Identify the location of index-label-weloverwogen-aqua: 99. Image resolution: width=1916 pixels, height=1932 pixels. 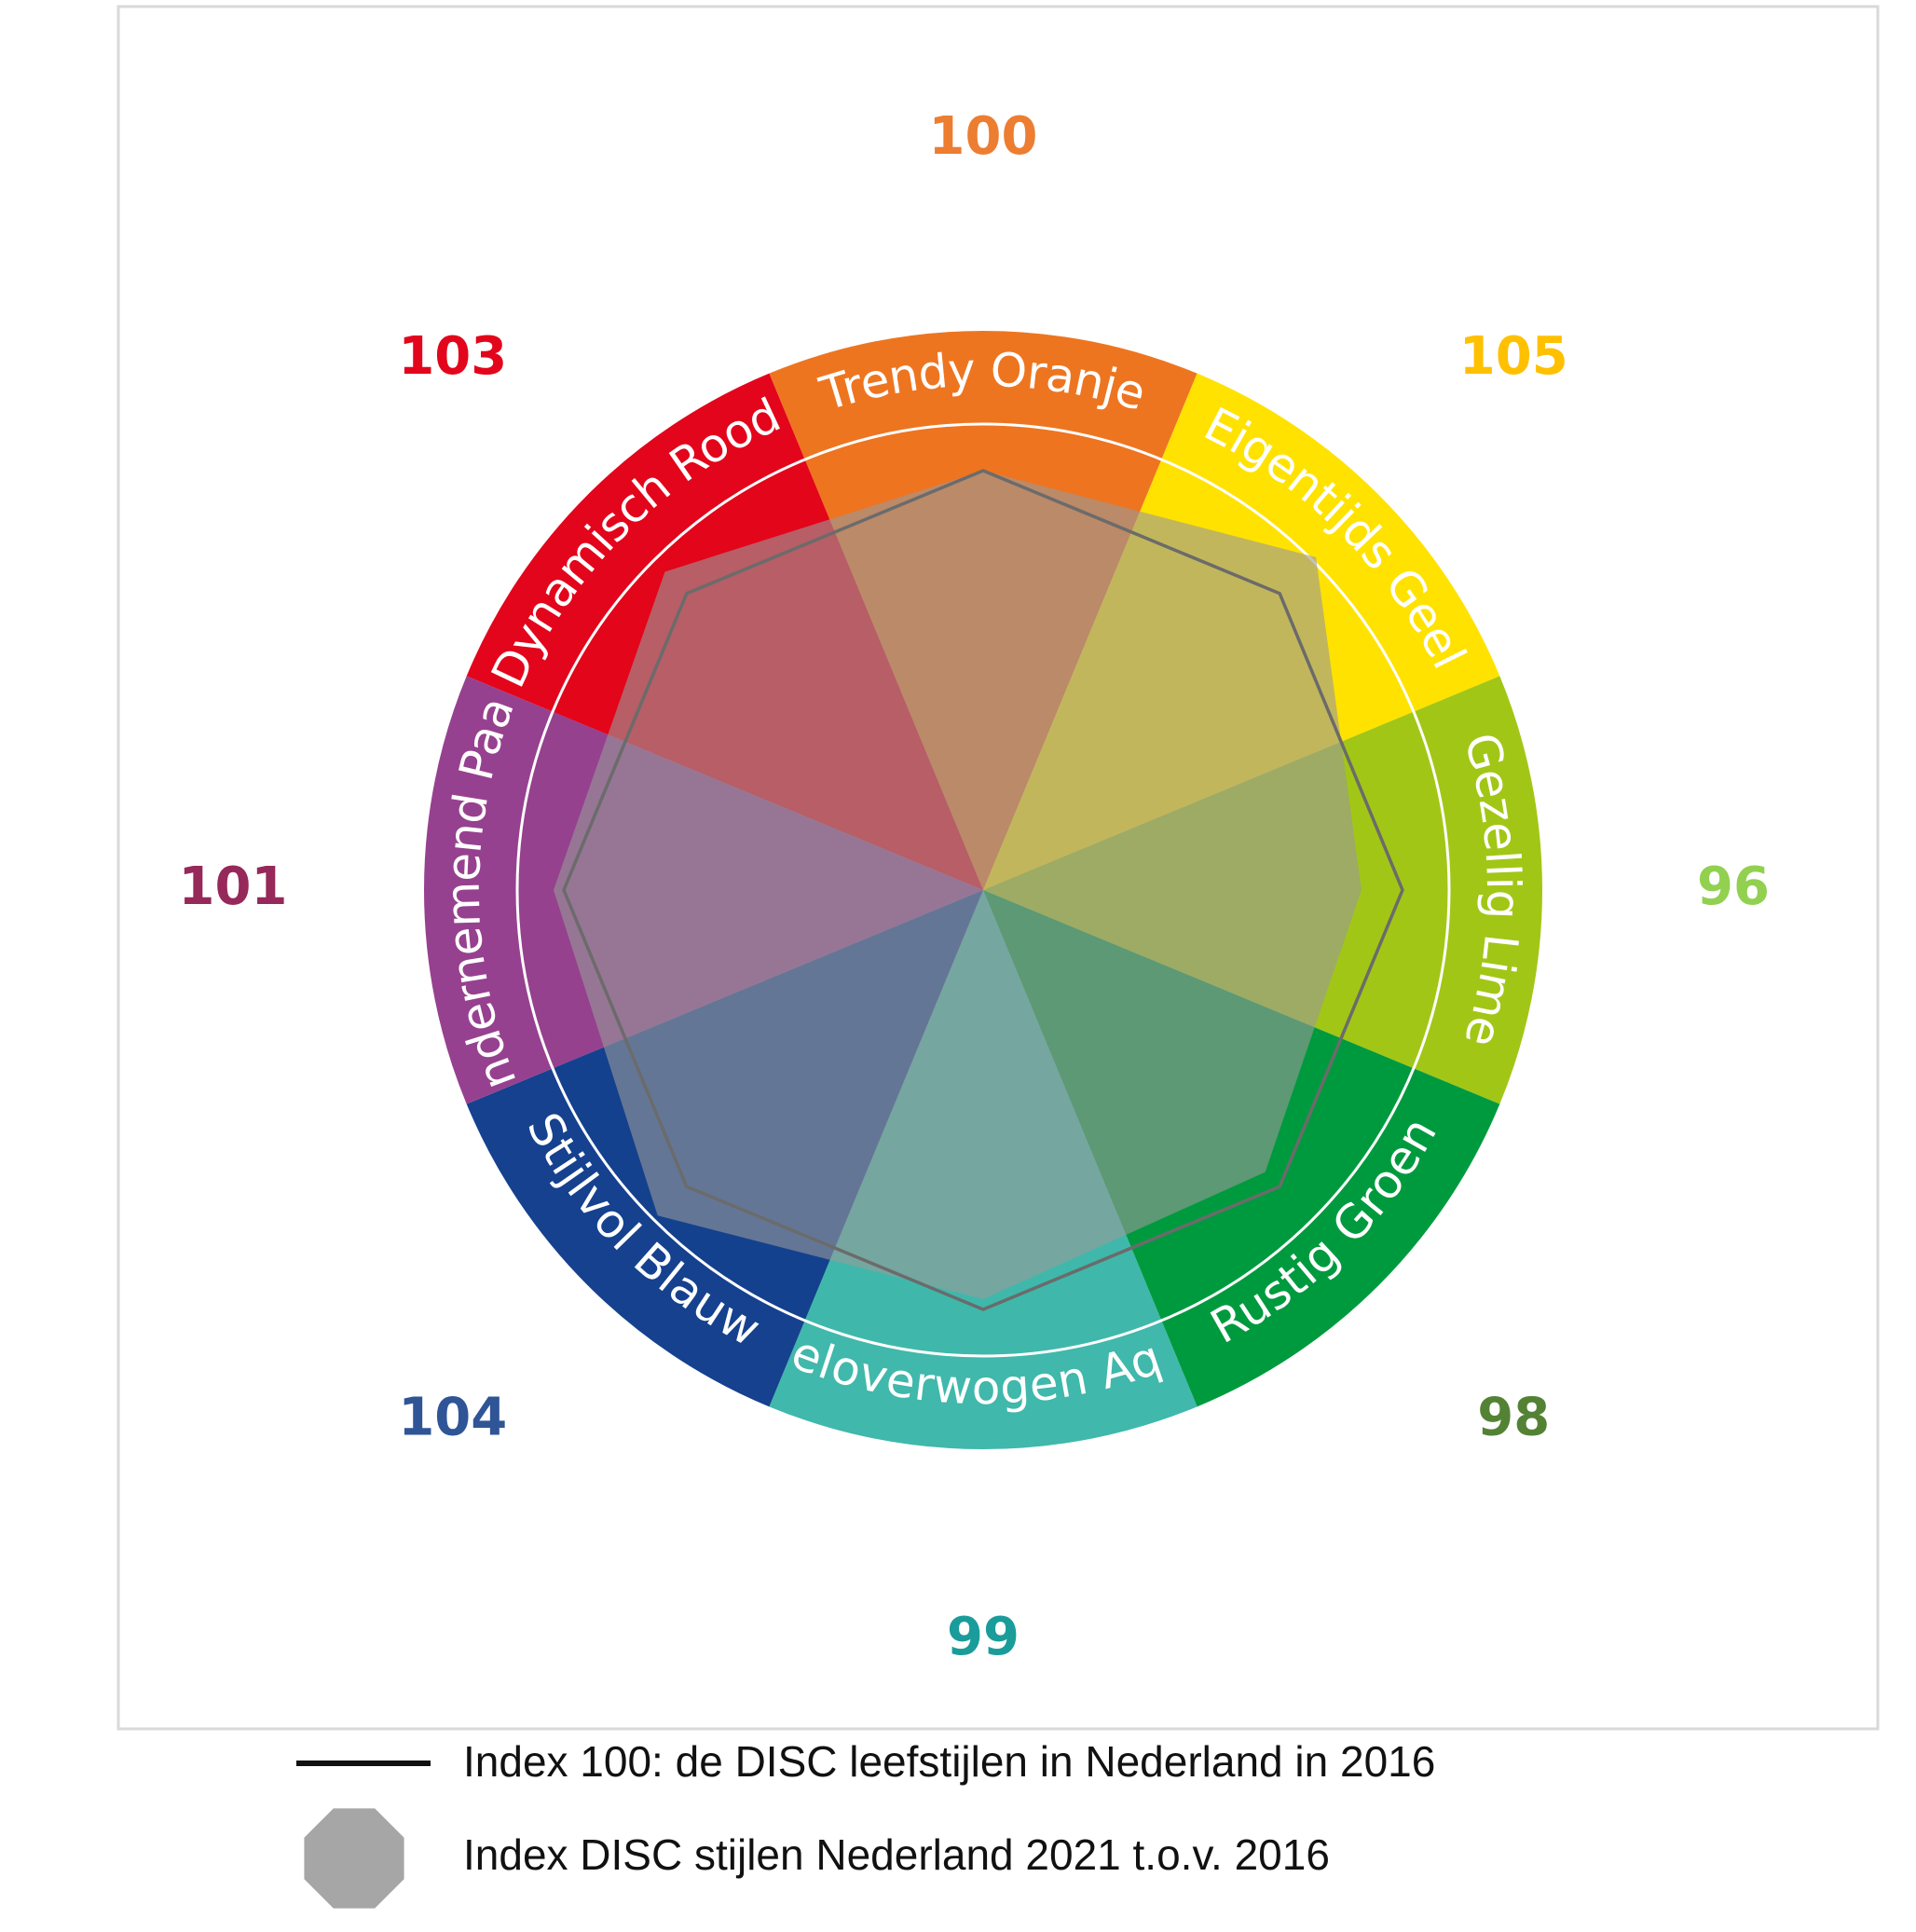
(984, 1637).